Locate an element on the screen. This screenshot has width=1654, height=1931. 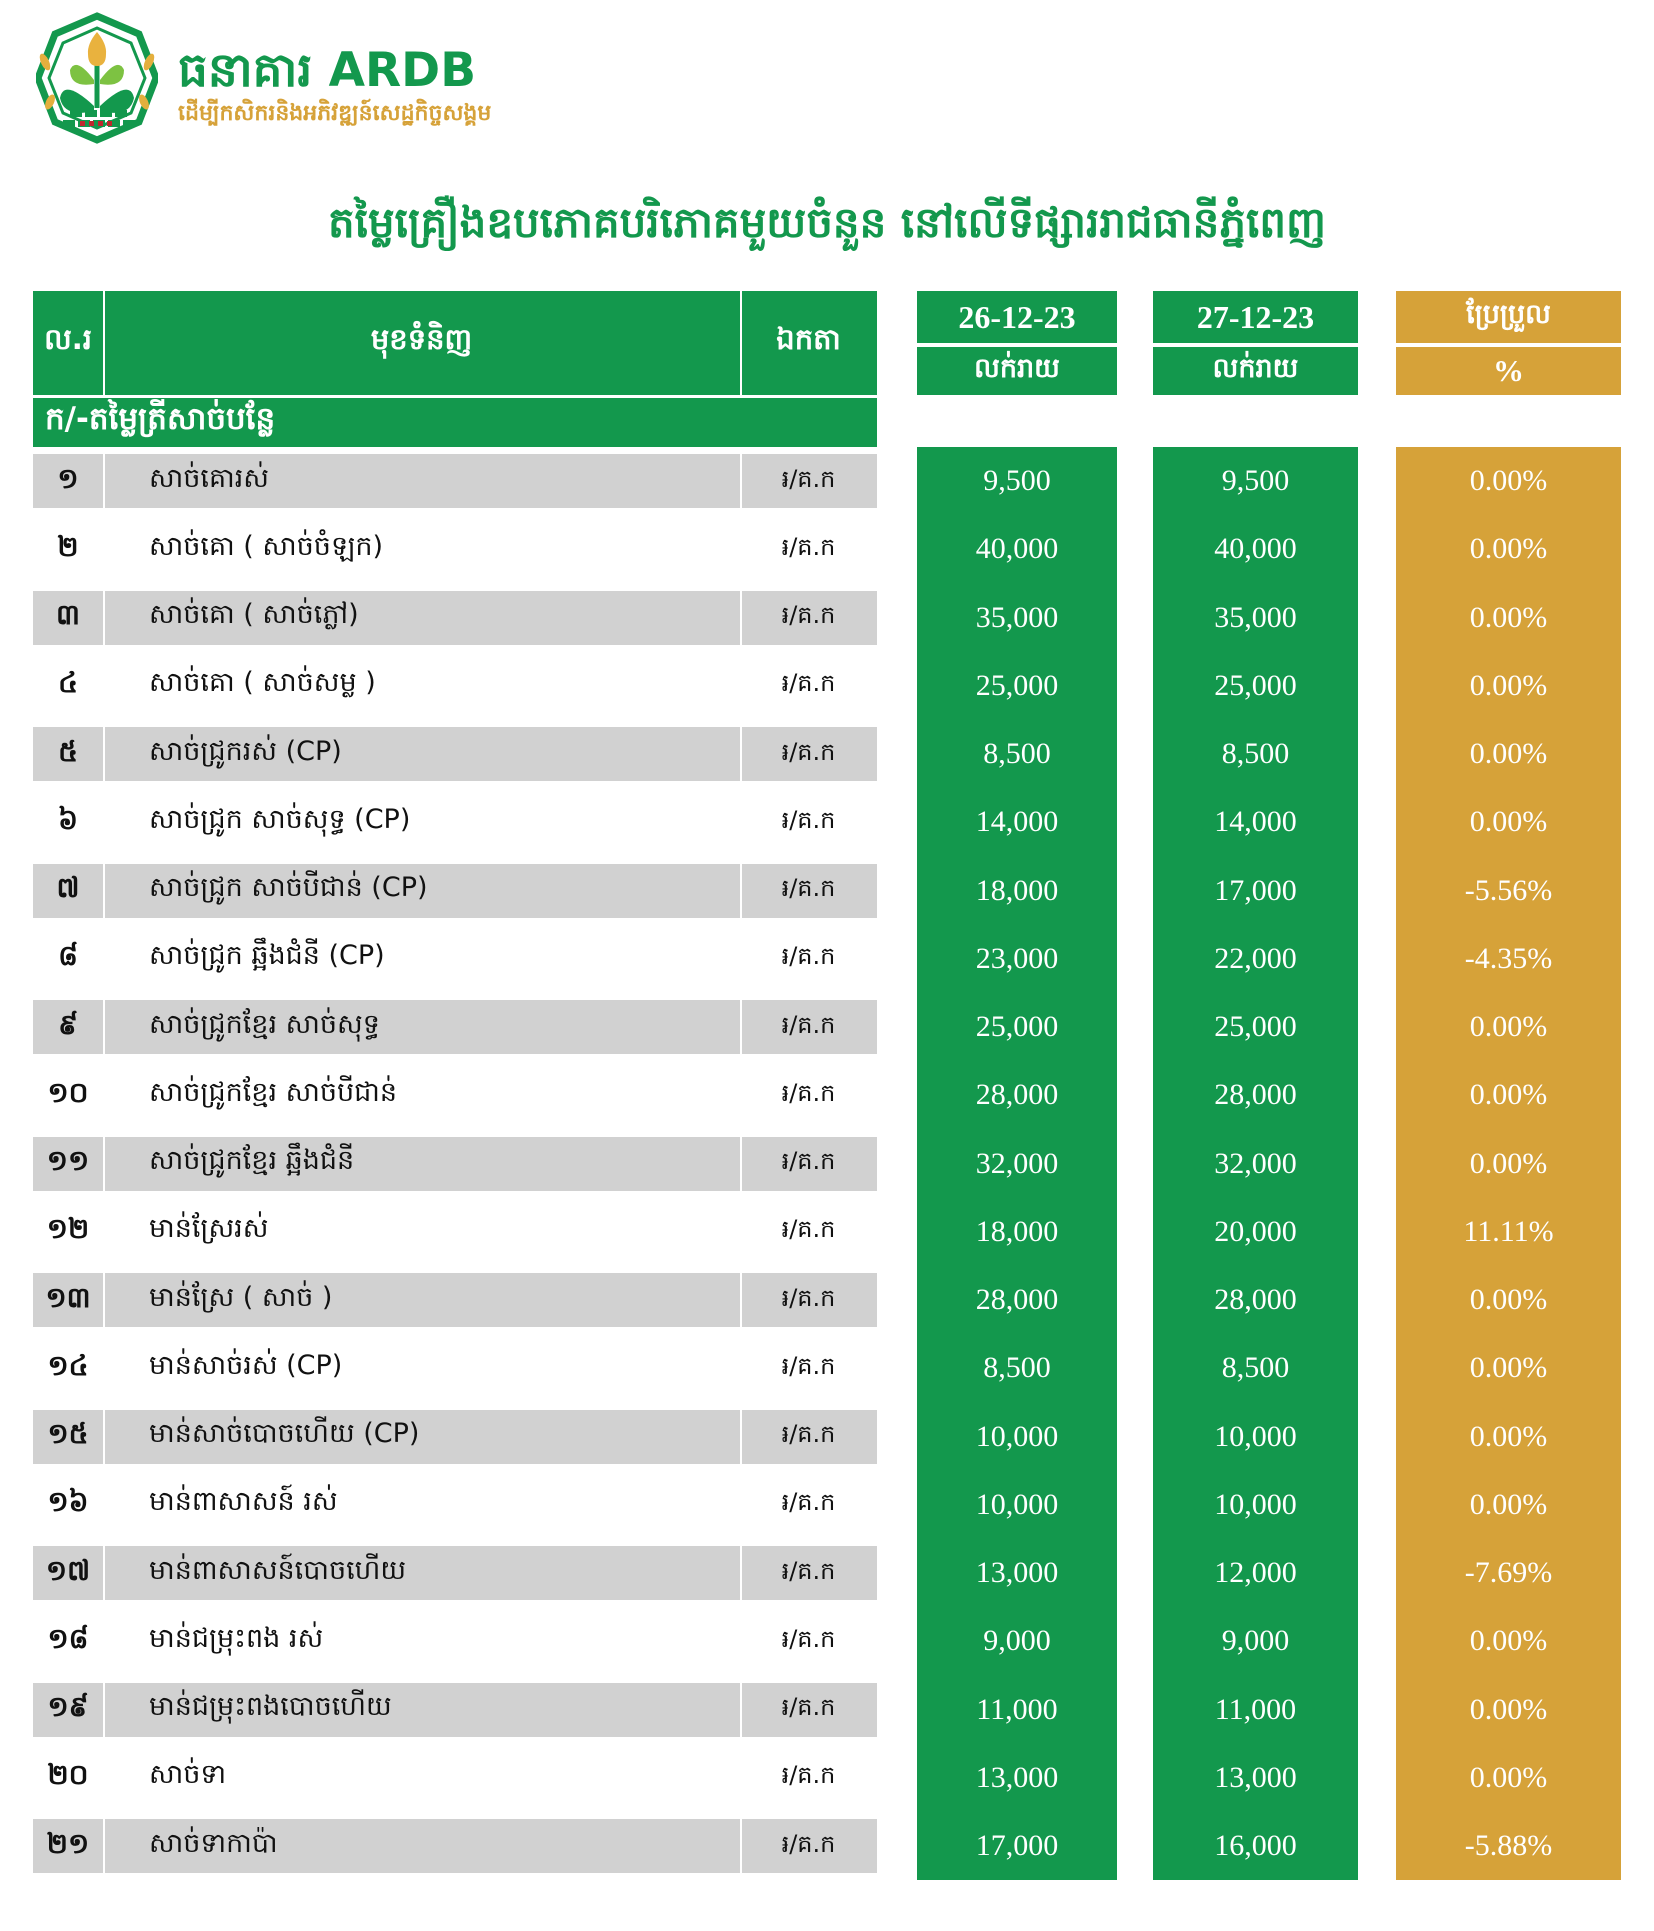
retail-price-day2: 20,000 is located at coordinates (1255, 1231).